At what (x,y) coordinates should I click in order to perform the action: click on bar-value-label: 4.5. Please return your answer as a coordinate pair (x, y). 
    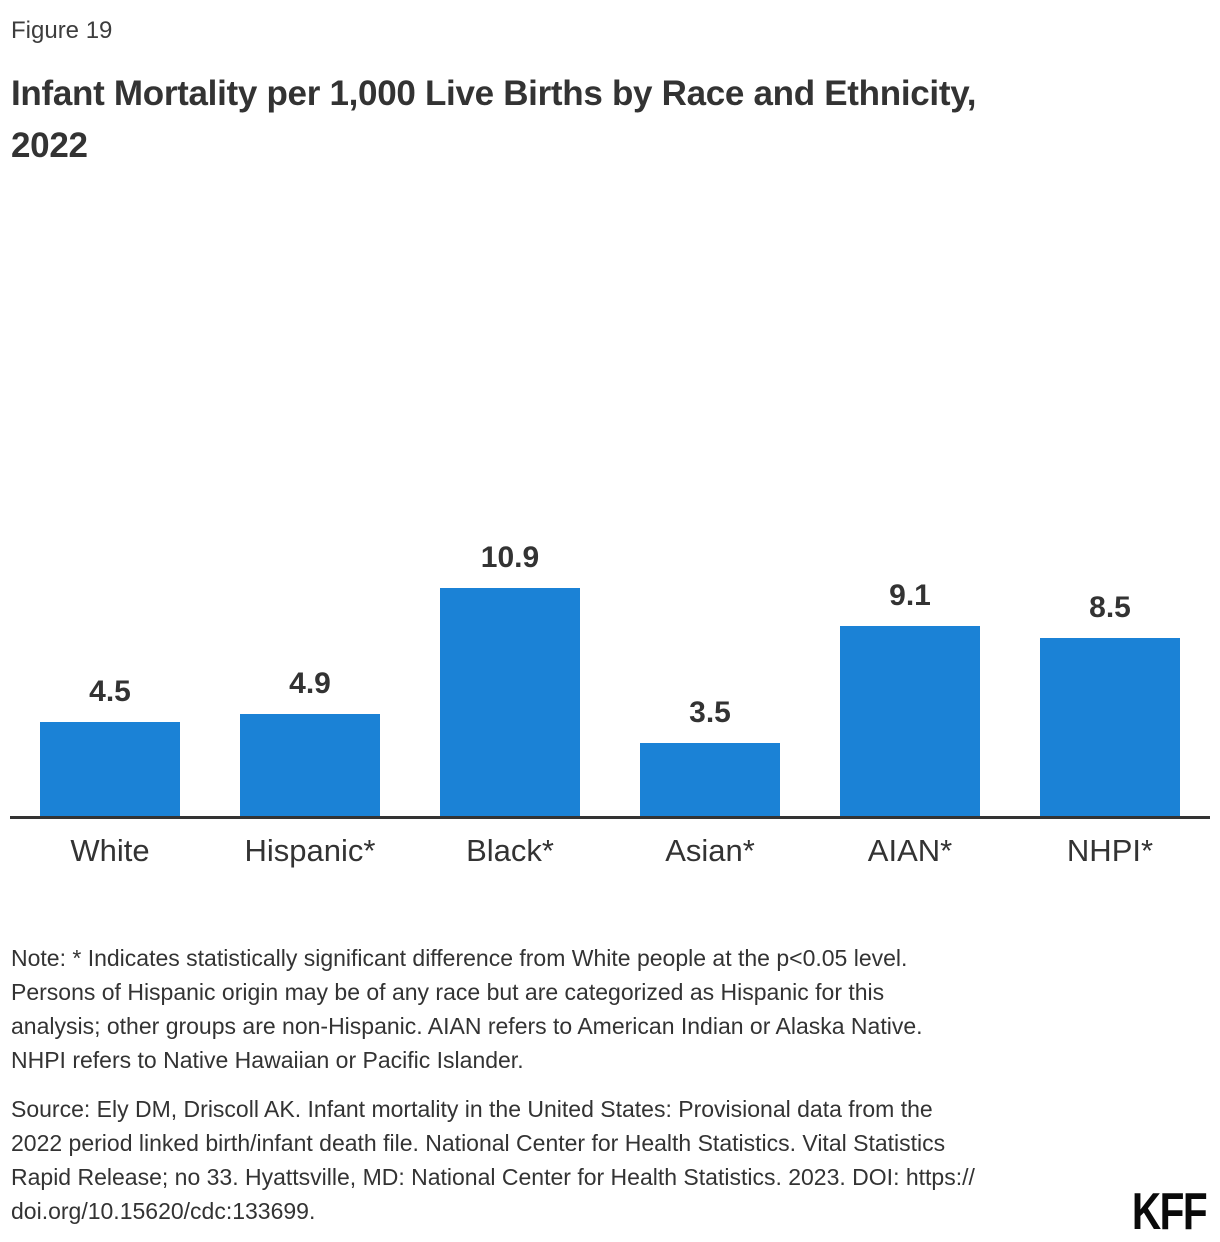
    Looking at the image, I should click on (110, 691).